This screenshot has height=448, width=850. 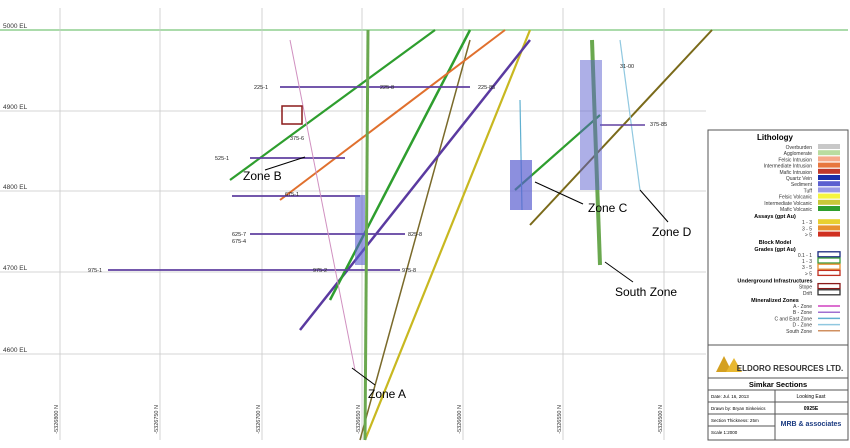 I want to click on legend-item: Agglomerate, so click(x=798, y=154).